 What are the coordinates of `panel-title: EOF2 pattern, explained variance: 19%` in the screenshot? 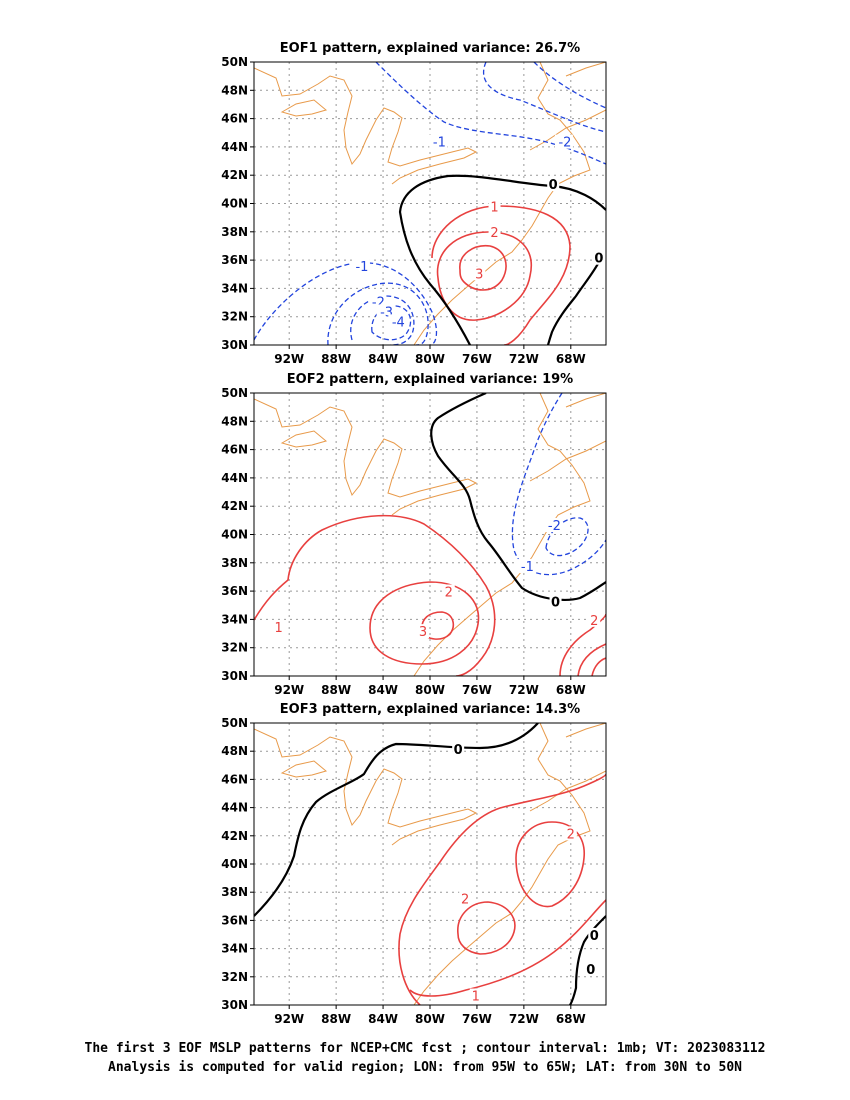 It's located at (430, 379).